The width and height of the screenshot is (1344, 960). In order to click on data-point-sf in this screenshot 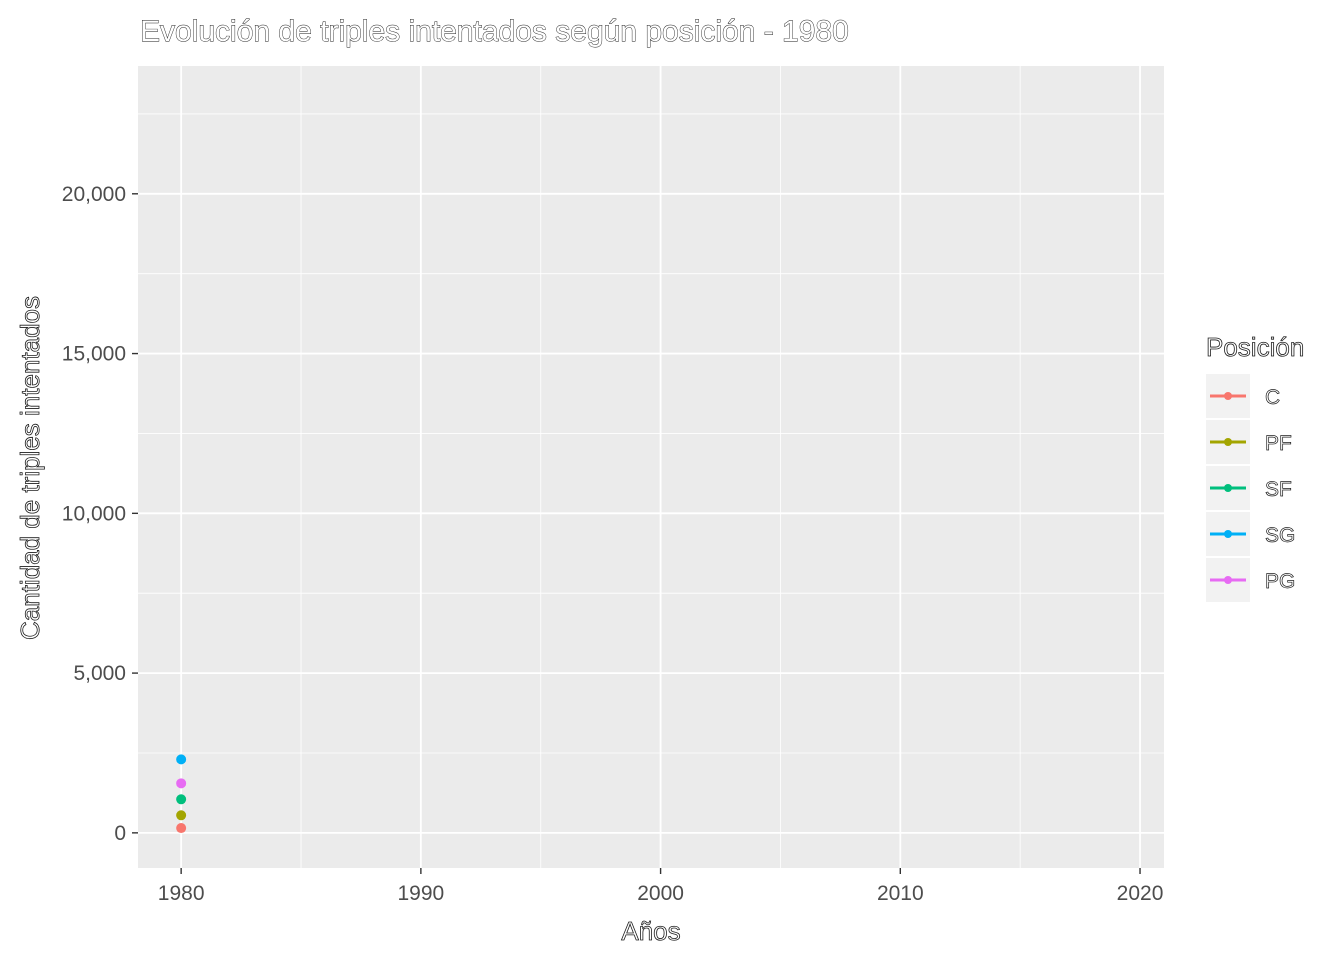, I will do `click(181, 799)`.